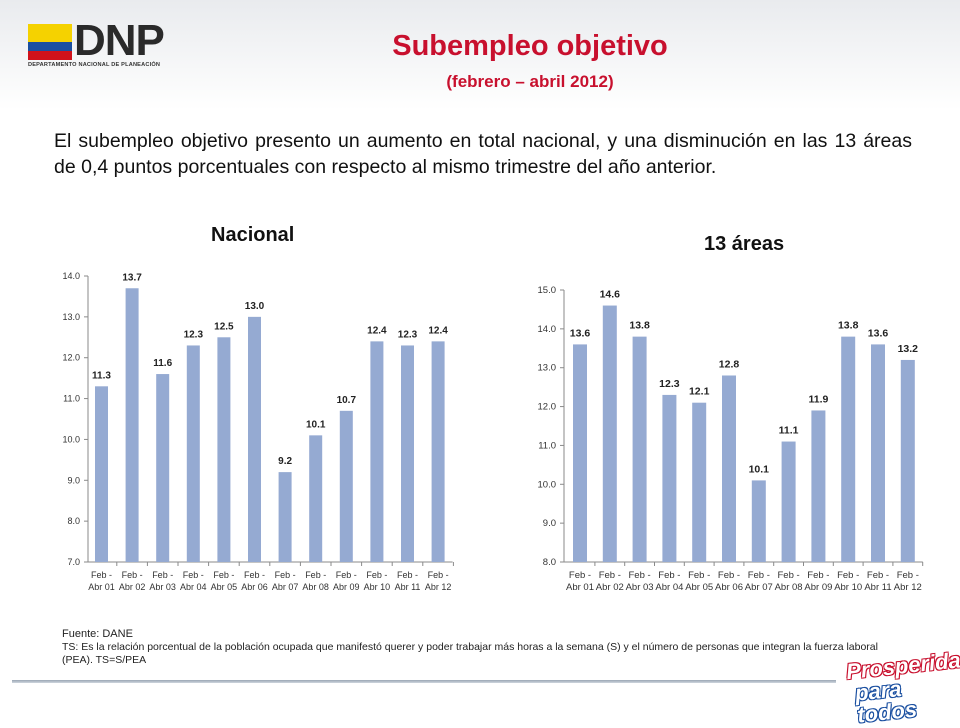  What do you see at coordinates (71, 317) in the screenshot?
I see `y-tick-label: 13.0` at bounding box center [71, 317].